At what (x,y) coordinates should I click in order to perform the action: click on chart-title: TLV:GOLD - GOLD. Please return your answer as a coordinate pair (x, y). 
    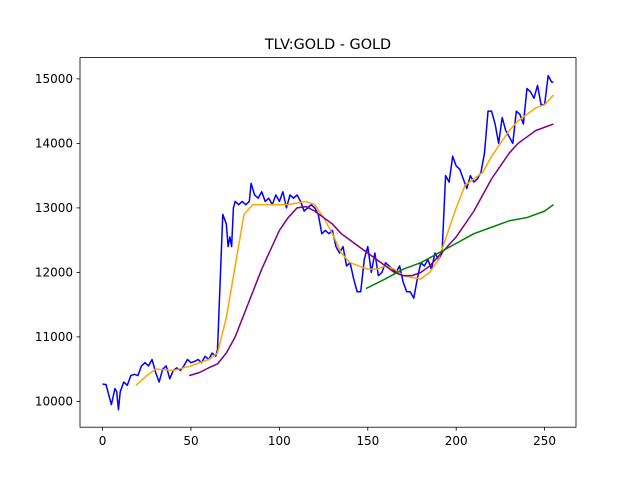
    Looking at the image, I should click on (327, 45).